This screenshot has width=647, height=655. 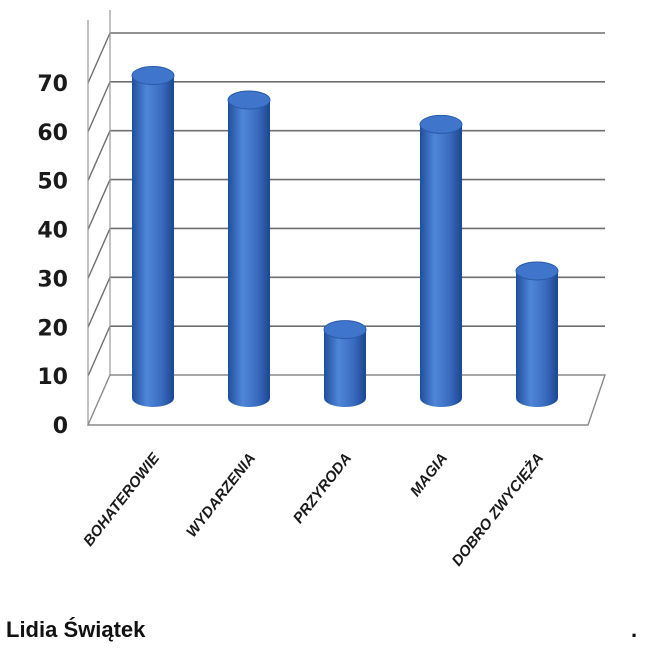 What do you see at coordinates (322, 488) in the screenshot?
I see `x-category-label: PRZYRODA` at bounding box center [322, 488].